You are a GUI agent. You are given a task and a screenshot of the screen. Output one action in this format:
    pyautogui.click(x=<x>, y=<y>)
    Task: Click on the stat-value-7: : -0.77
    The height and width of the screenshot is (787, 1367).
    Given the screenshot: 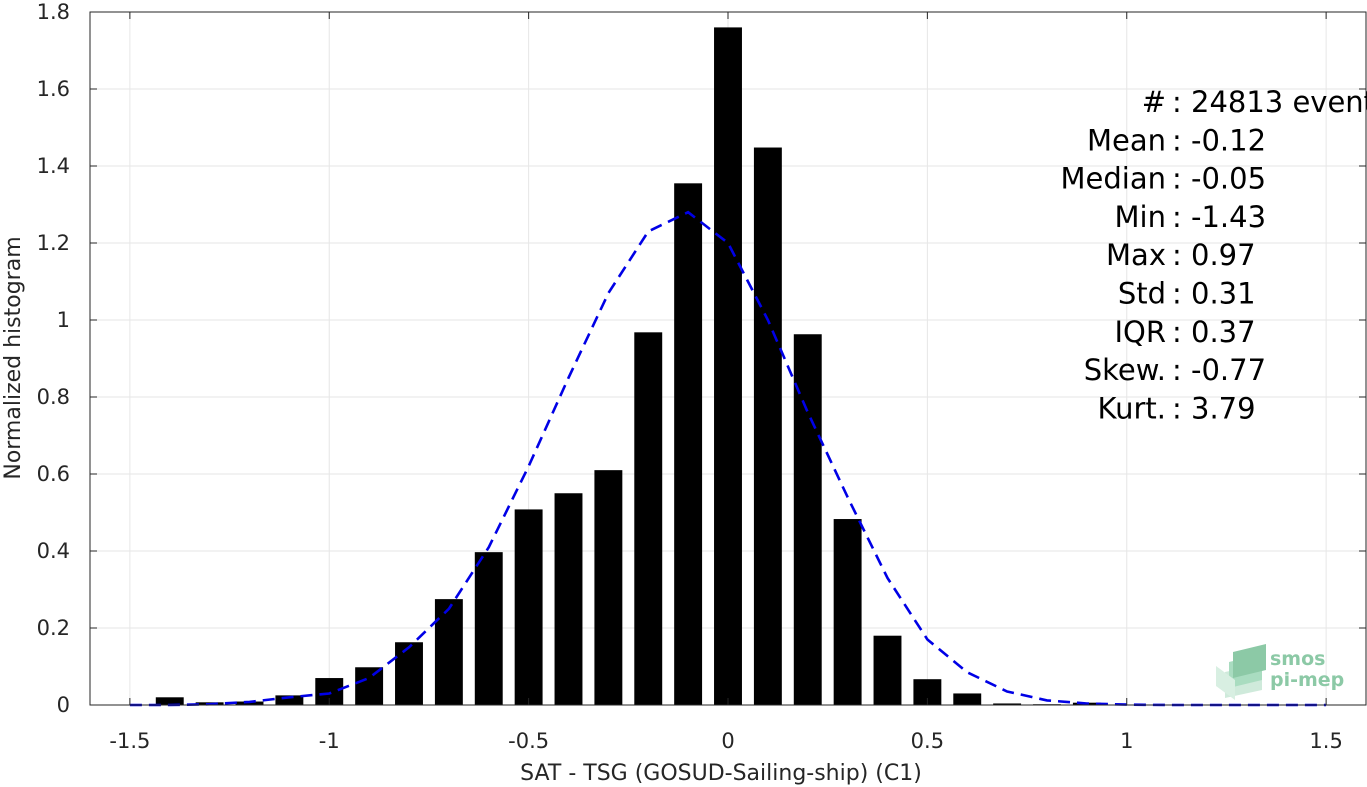 What is the action you would take?
    pyautogui.click(x=1219, y=370)
    